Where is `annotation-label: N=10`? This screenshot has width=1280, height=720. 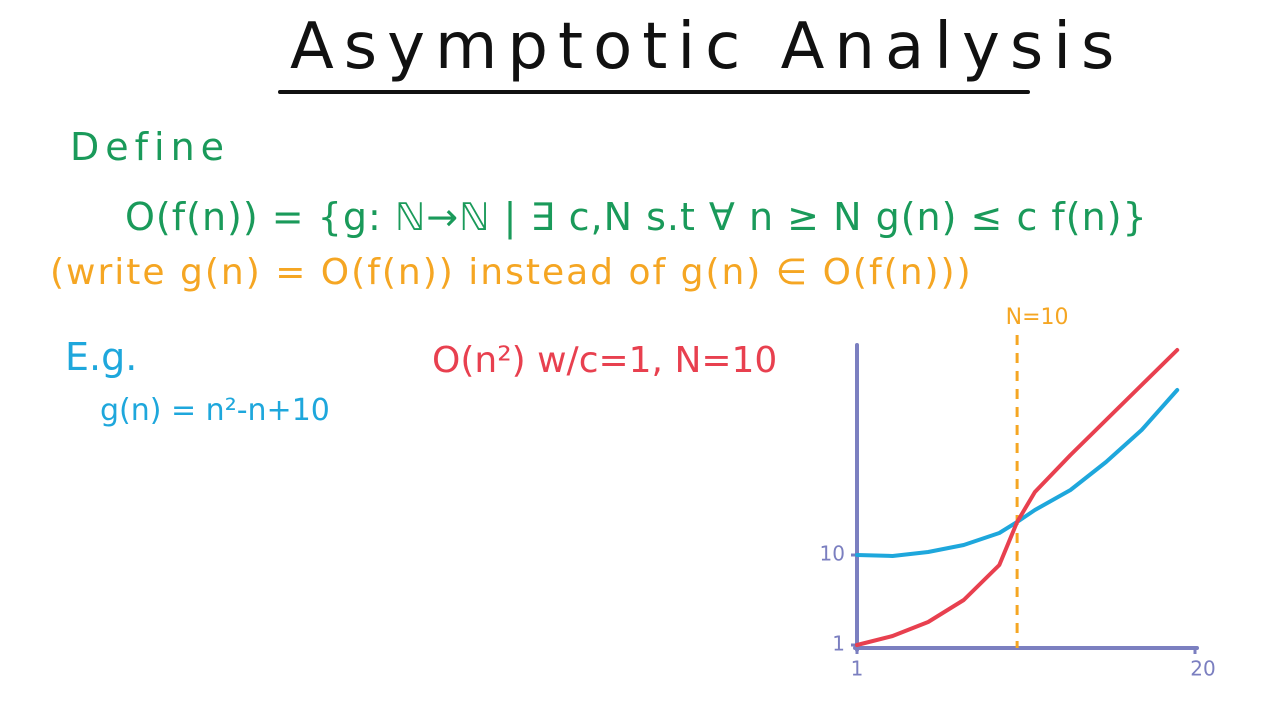
annotation-label: N=10 is located at coordinates (1037, 317).